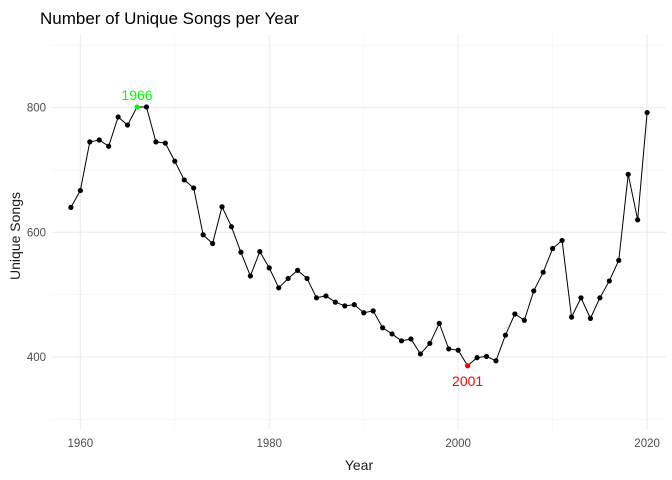 The image size is (672, 480). I want to click on y-axis-title: Unique Songs, so click(15, 236).